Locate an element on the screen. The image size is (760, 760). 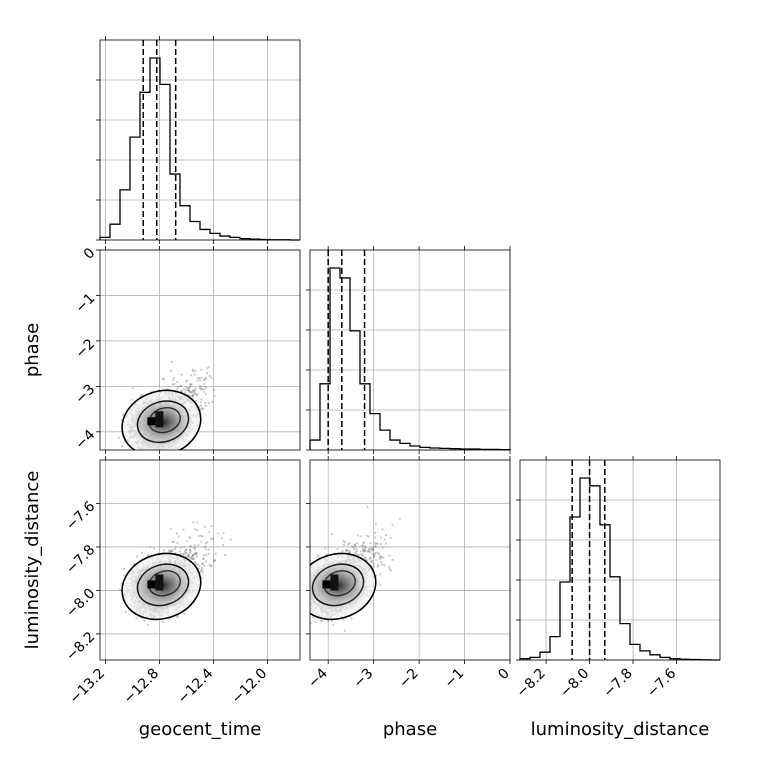
x-tick-label: −12.8 is located at coordinates (142, 687).